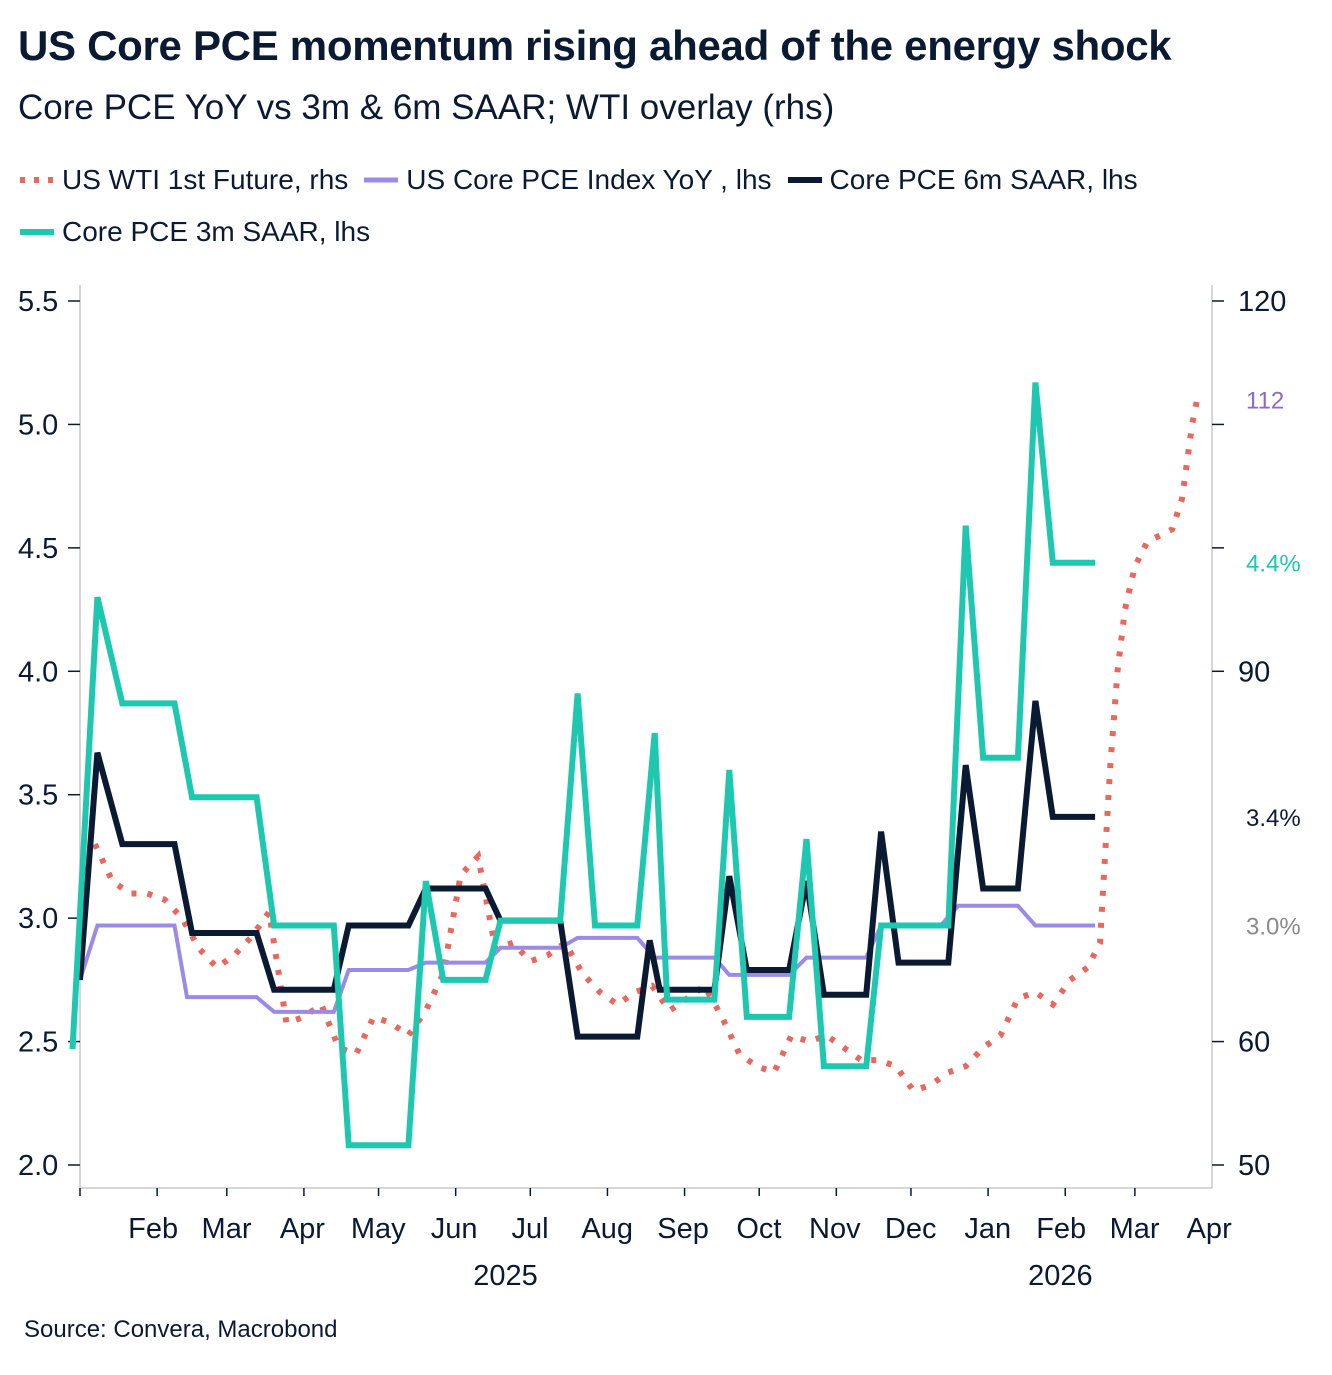 This screenshot has height=1375, width=1332. I want to click on x-tick-label: Oct, so click(758, 1229).